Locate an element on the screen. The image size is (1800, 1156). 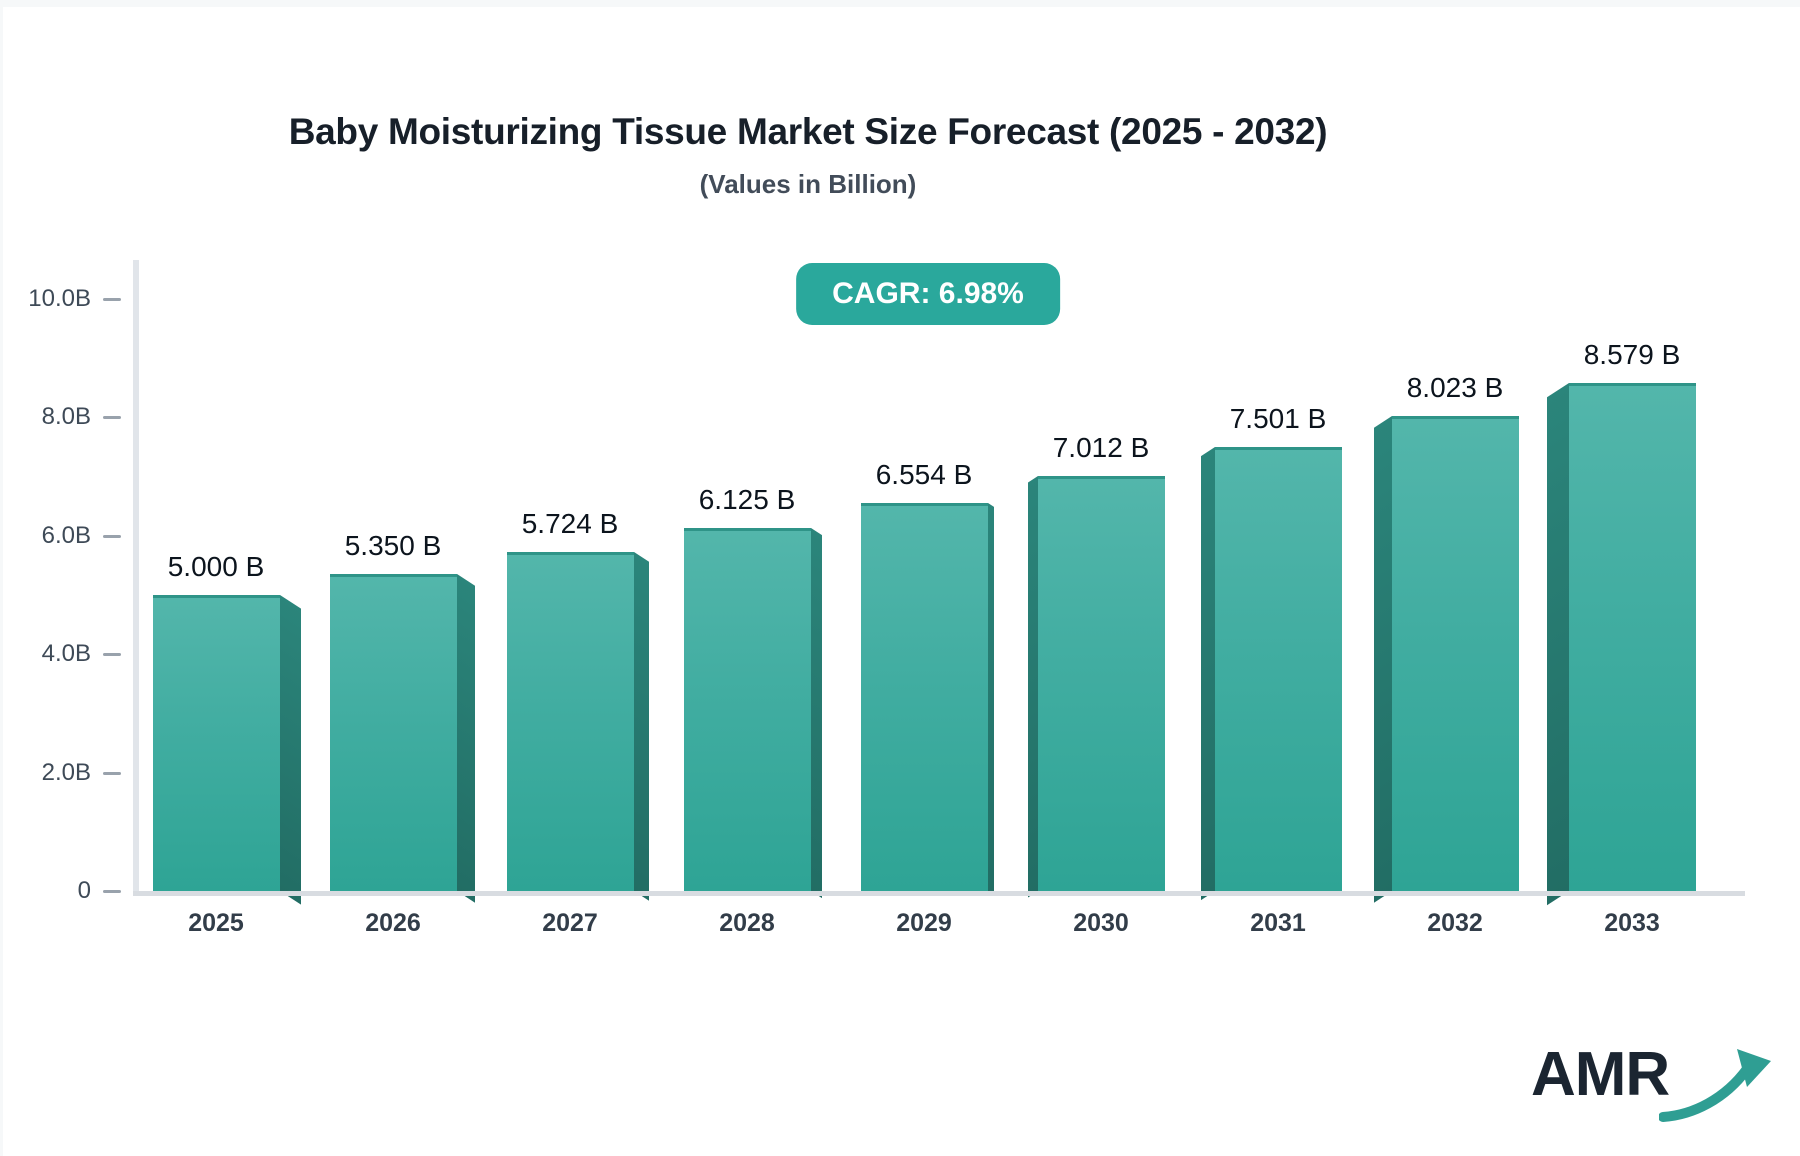
x-tick-label: 2026 is located at coordinates (393, 923).